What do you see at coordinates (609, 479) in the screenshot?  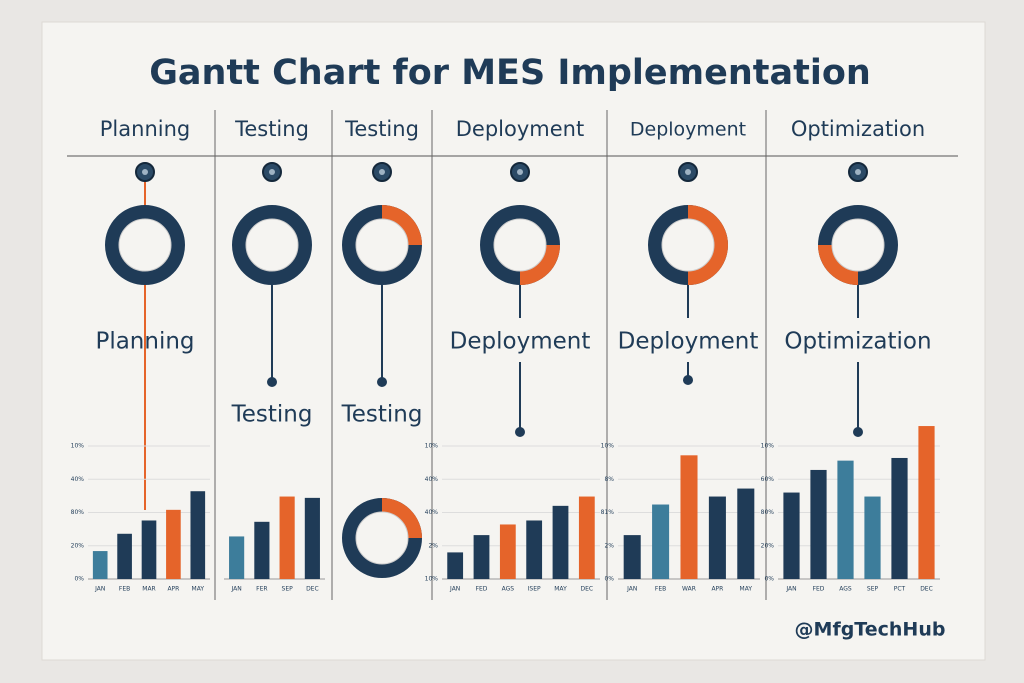 I see `y-tick-label: 8%` at bounding box center [609, 479].